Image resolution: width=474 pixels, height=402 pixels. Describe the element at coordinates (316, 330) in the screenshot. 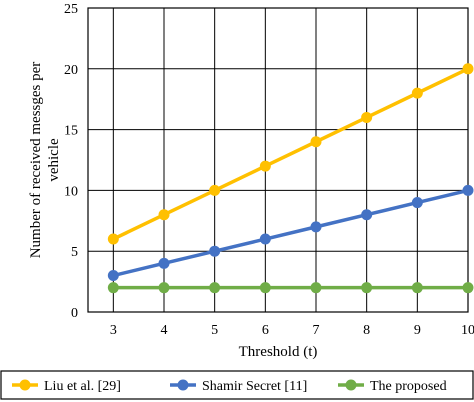

I see `x-tick-label: 7` at that location.